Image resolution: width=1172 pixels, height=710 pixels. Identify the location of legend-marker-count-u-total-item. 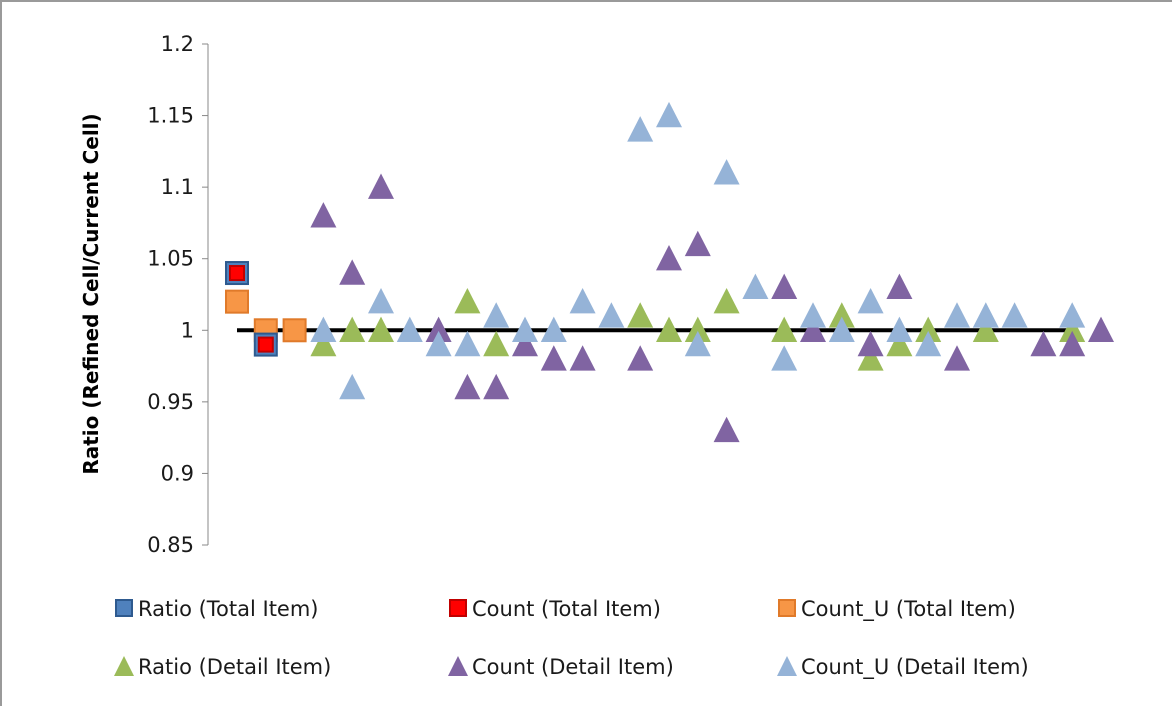
(787, 608).